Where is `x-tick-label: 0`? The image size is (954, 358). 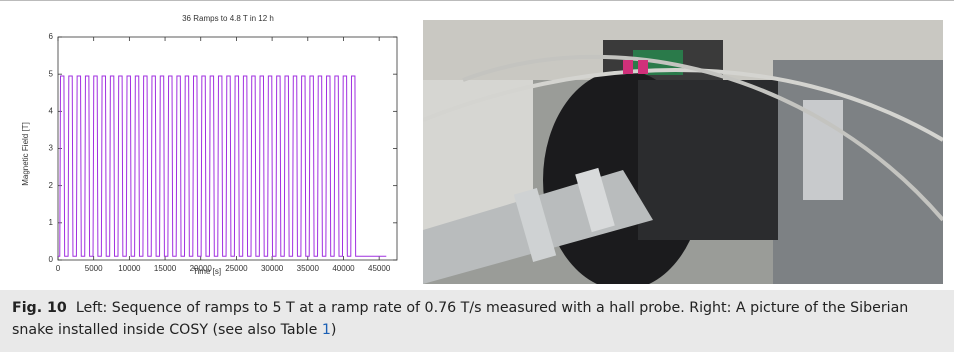
x-tick-label: 0 is located at coordinates (58, 268).